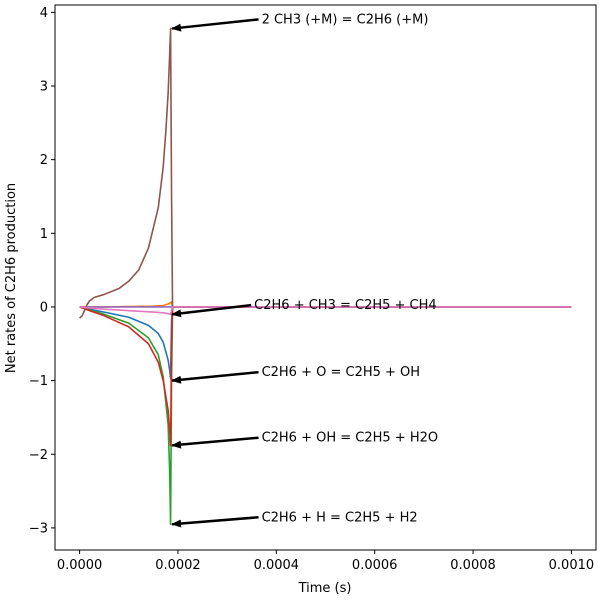 This screenshot has width=600, height=600. I want to click on annotation-label: C2H6 + OH = C2H5 + H2O, so click(350, 438).